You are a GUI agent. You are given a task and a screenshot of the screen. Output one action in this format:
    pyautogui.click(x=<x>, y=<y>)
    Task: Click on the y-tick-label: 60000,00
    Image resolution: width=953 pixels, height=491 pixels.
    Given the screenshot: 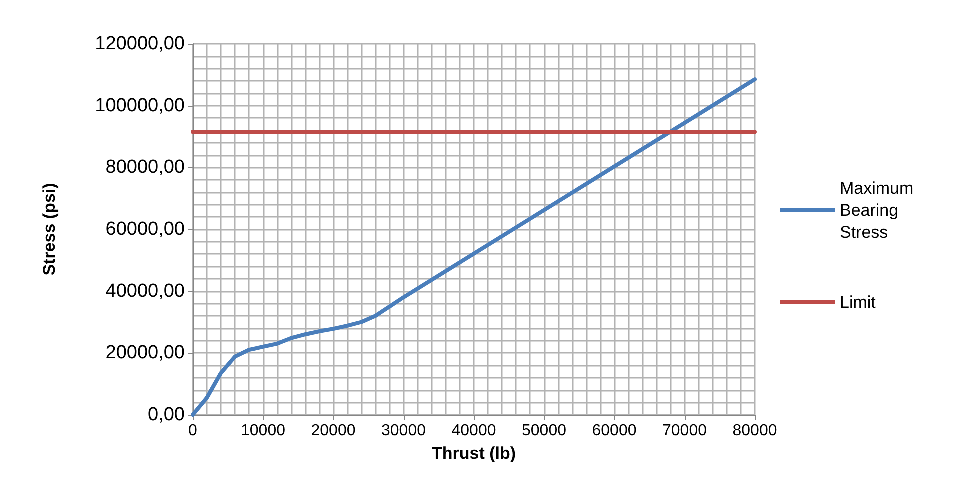 What is the action you would take?
    pyautogui.click(x=145, y=229)
    